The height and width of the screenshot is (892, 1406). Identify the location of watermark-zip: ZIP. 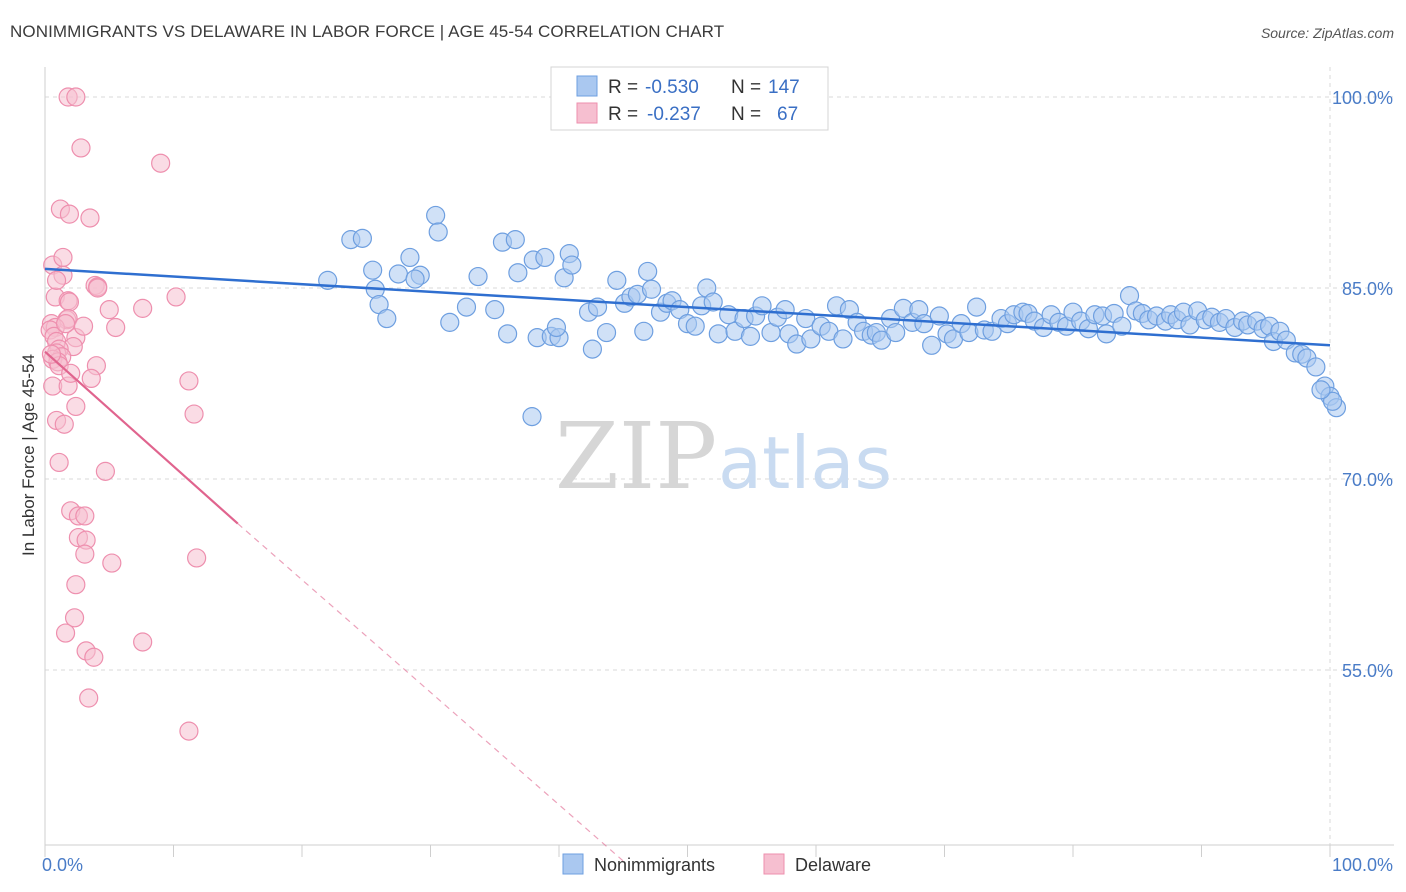
(636, 456).